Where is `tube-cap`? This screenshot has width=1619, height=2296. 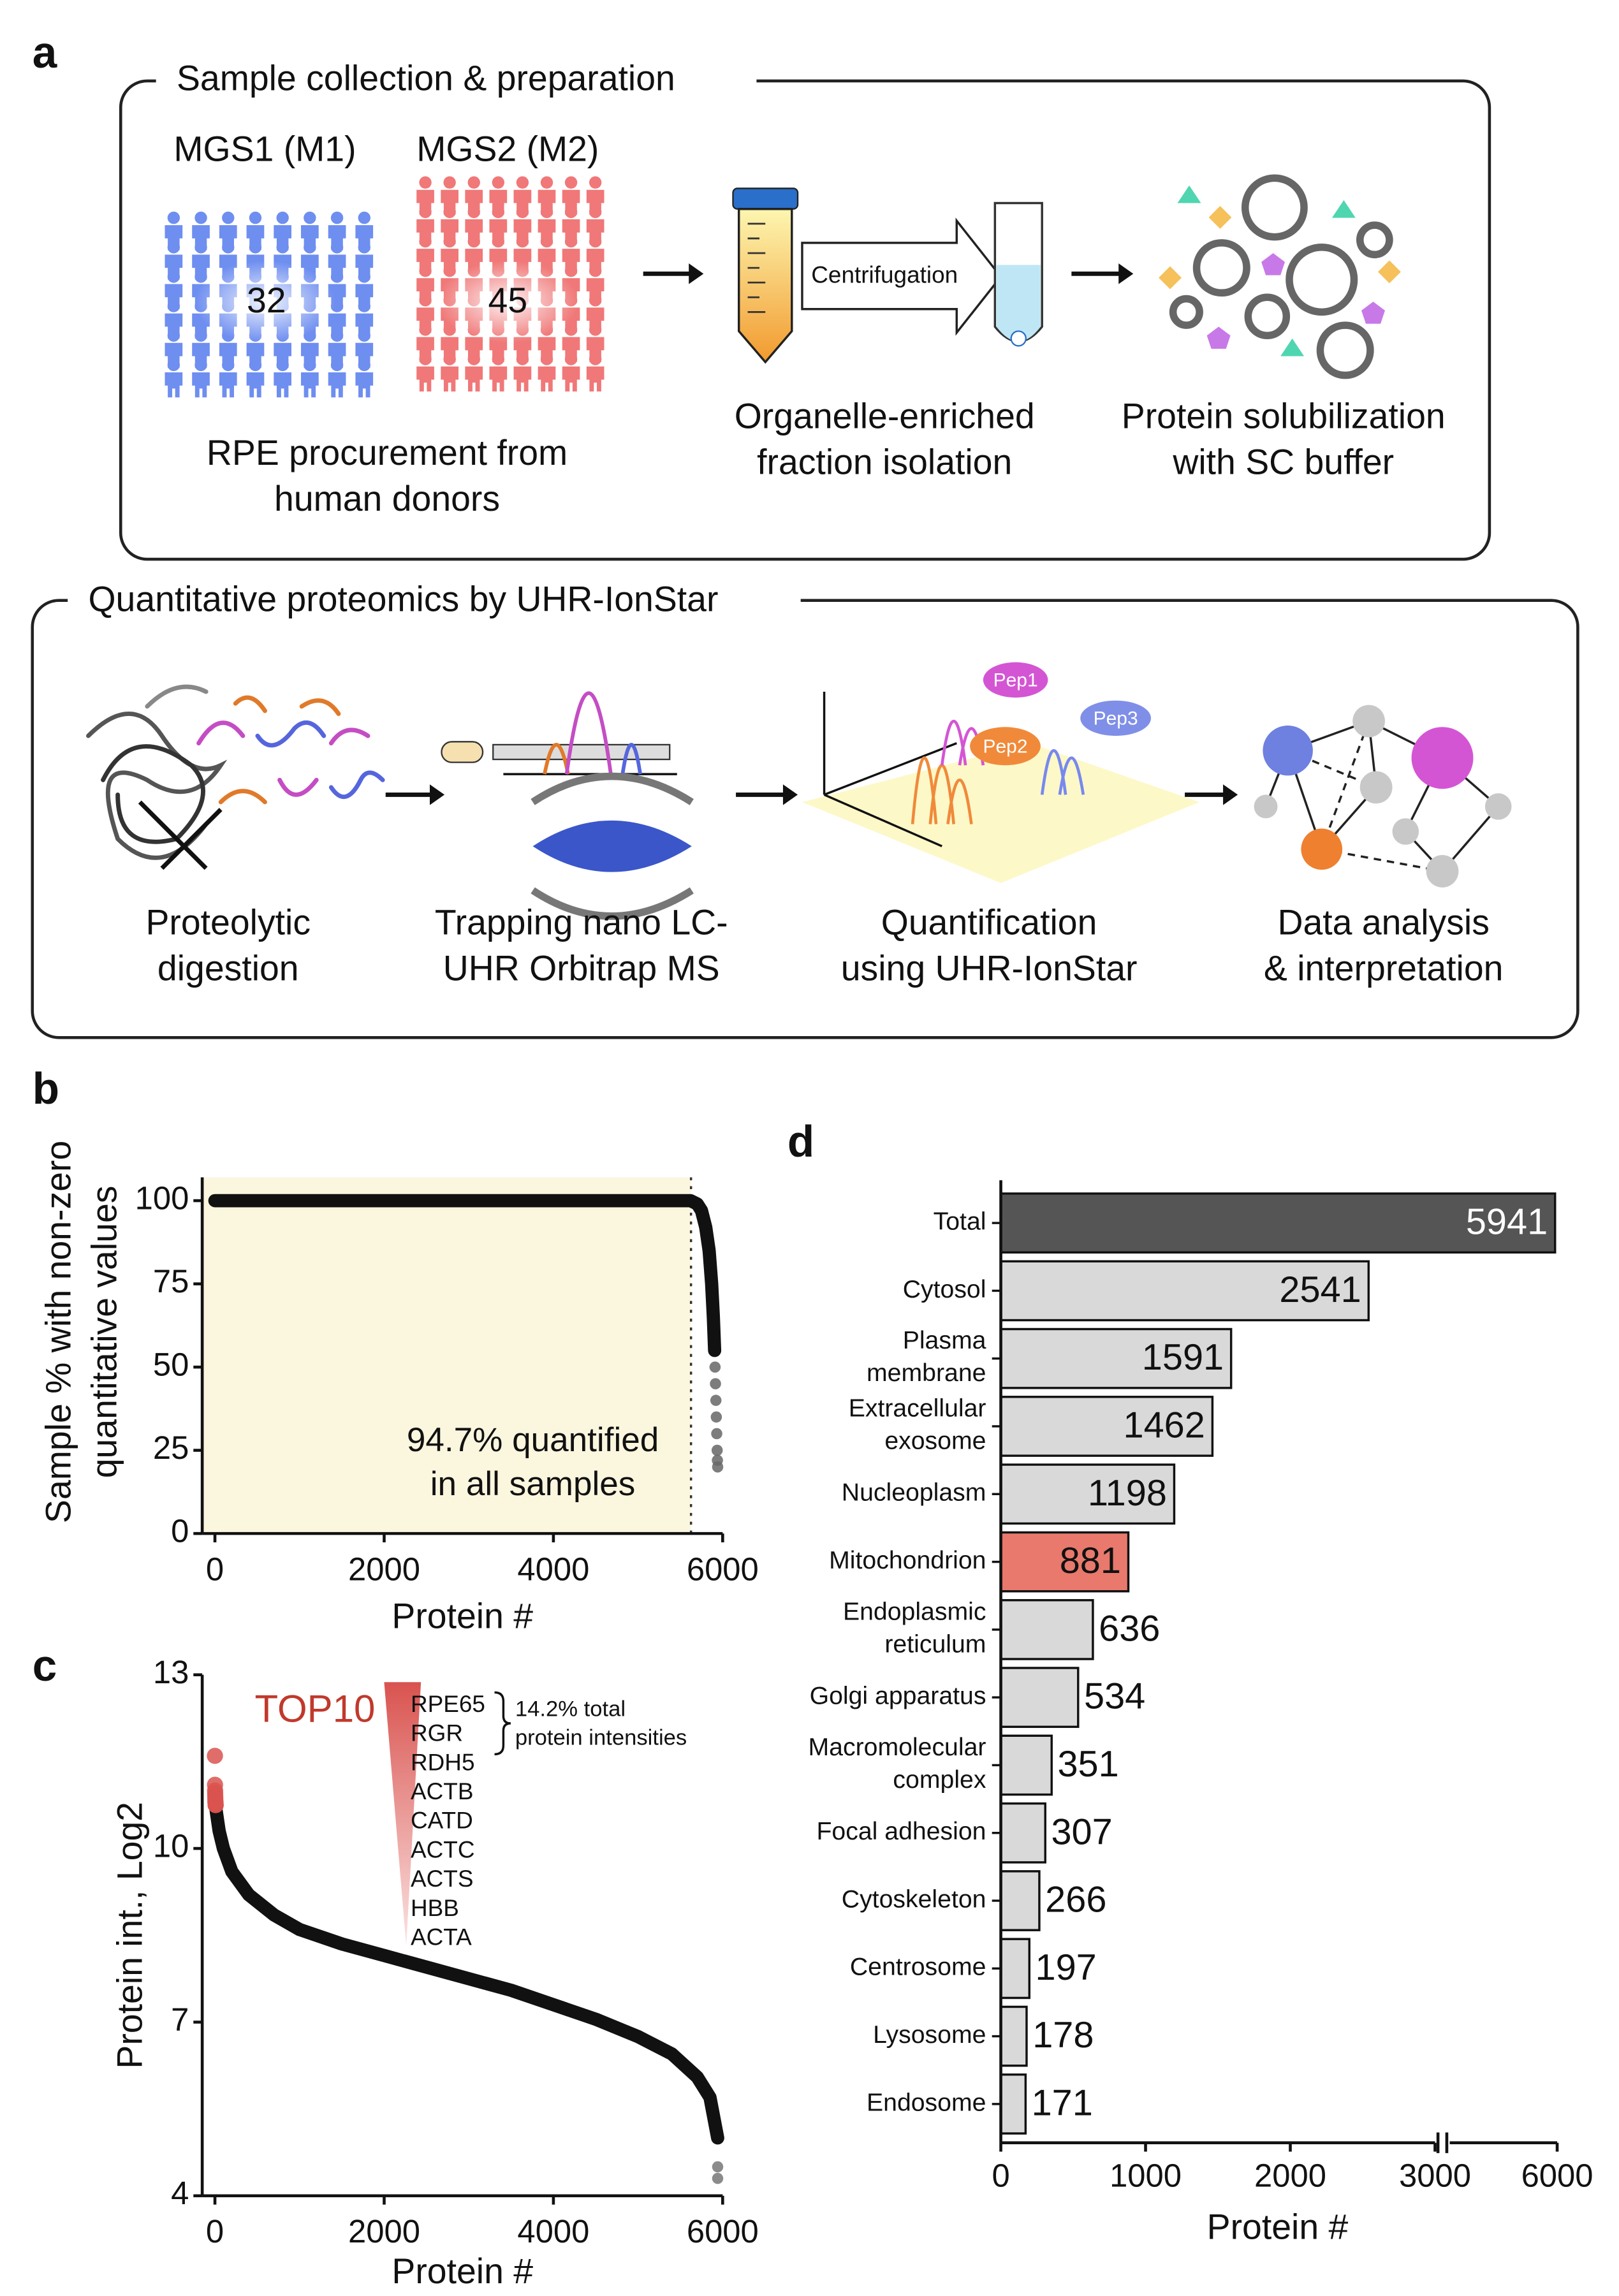 tube-cap is located at coordinates (765, 198).